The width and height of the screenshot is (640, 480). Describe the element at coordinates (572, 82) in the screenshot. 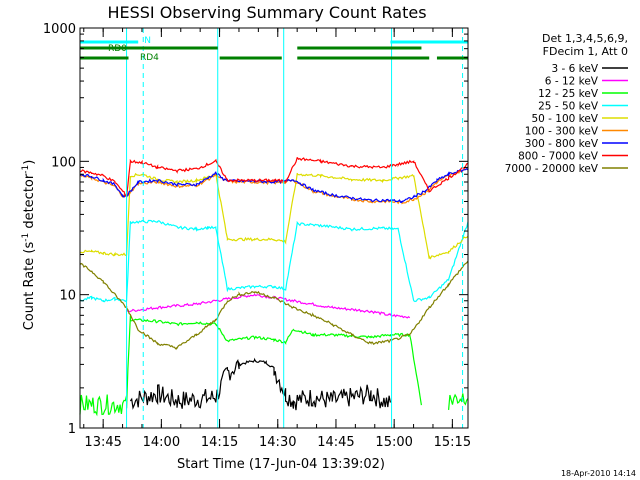

I see `legend-label-1: 6 - 12 keV` at that location.